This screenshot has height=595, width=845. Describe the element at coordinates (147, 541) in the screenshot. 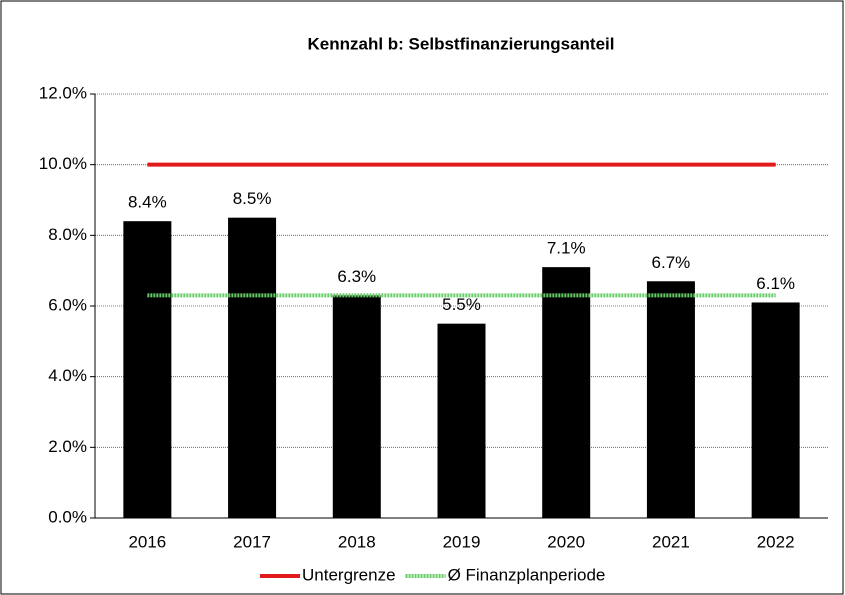

I see `x-tick-label: 2016` at that location.